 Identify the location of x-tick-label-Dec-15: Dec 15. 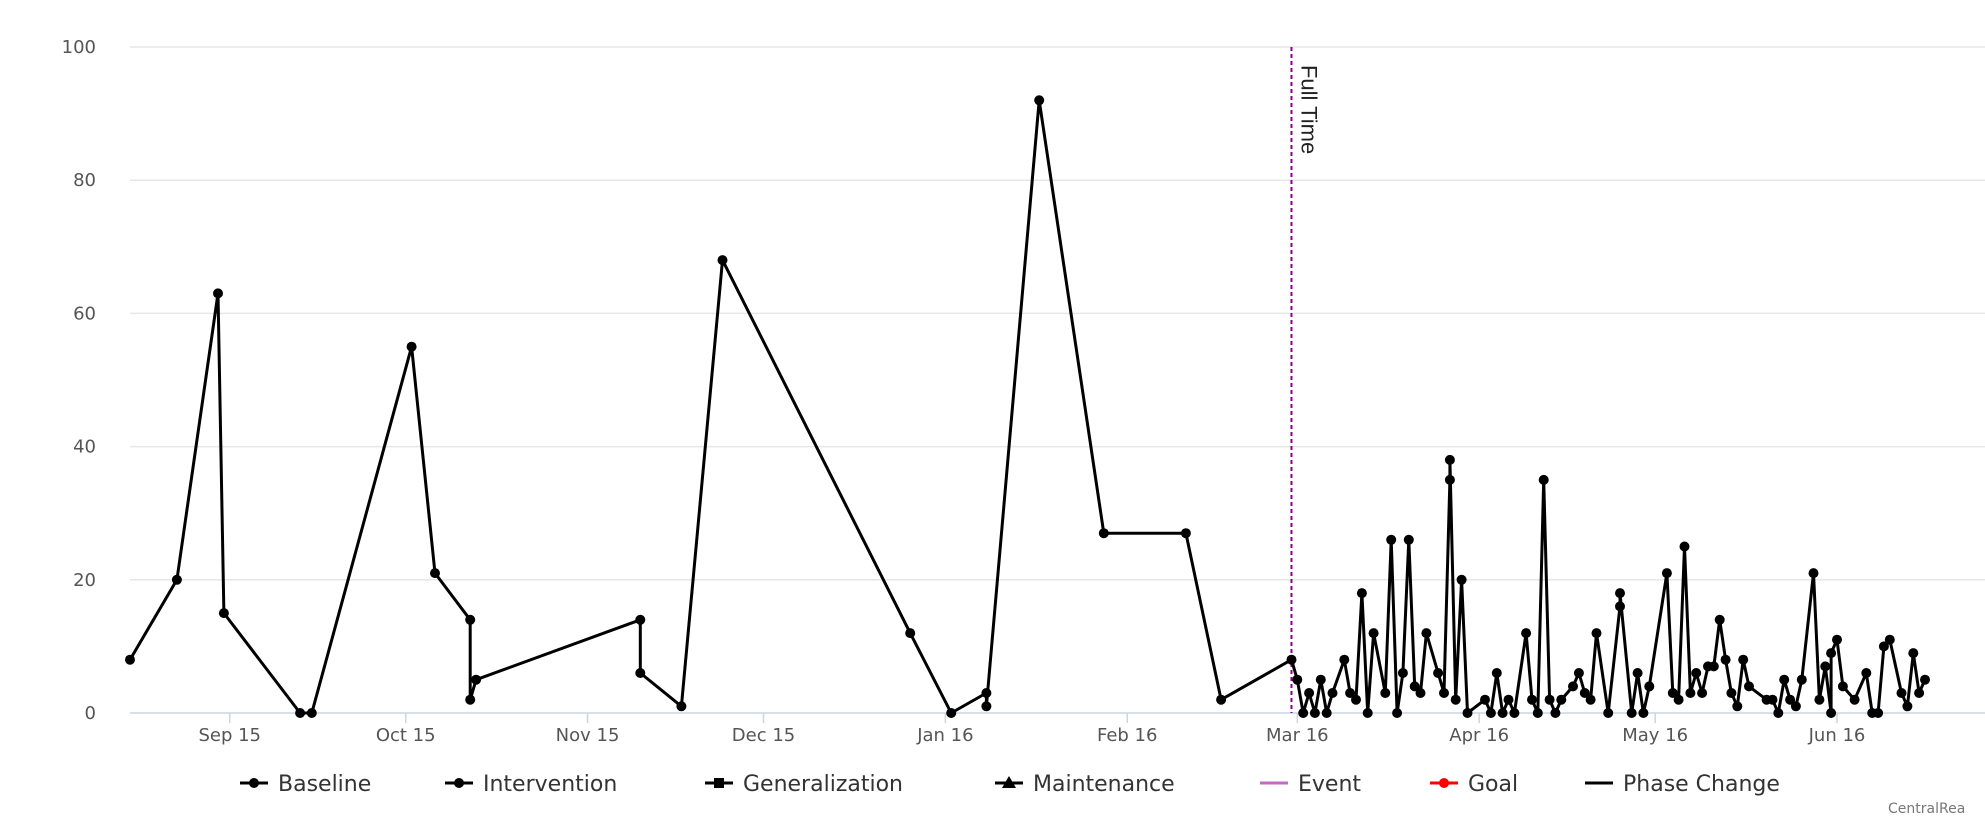
(763, 735).